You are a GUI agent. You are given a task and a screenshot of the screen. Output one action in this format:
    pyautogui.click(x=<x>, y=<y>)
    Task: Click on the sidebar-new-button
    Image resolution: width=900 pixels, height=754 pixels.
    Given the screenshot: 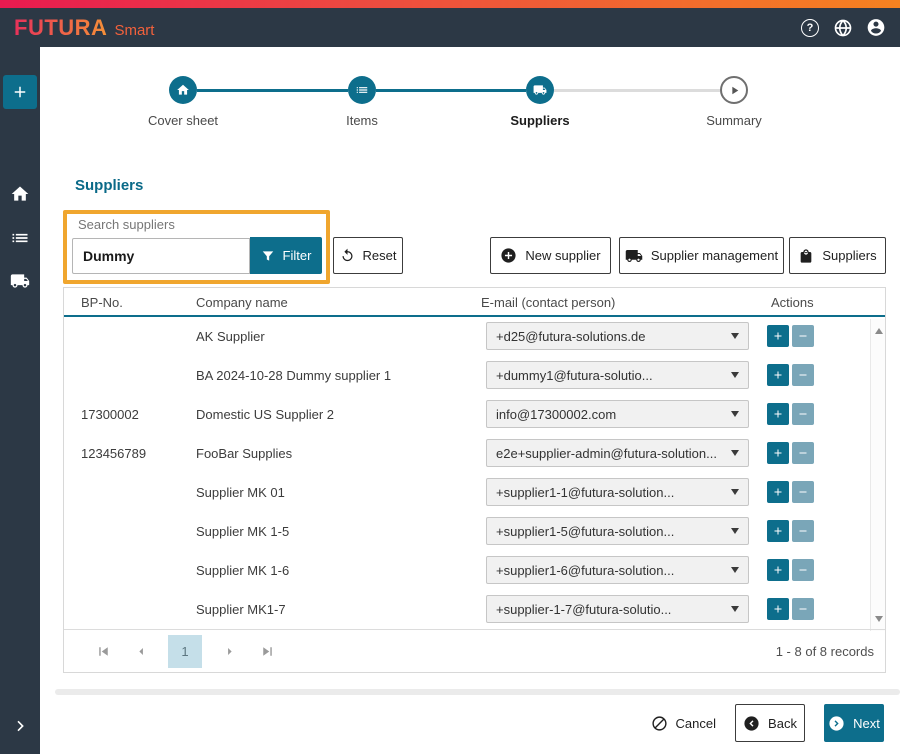 What is the action you would take?
    pyautogui.click(x=20, y=92)
    